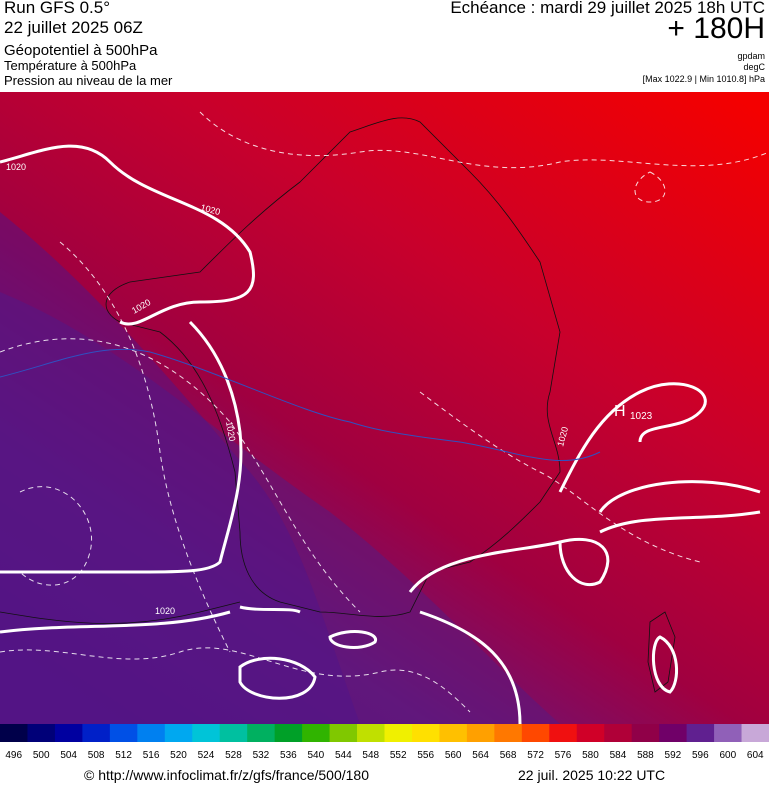 The height and width of the screenshot is (786, 769). What do you see at coordinates (618, 755) in the screenshot?
I see `scale-label: 584` at bounding box center [618, 755].